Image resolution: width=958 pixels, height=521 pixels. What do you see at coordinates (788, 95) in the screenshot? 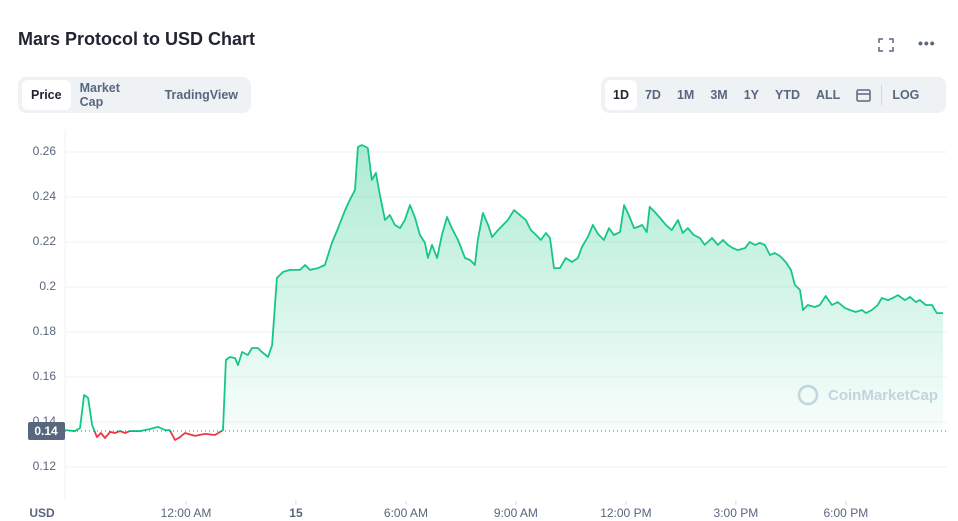
I see `range-button: YTD` at bounding box center [788, 95].